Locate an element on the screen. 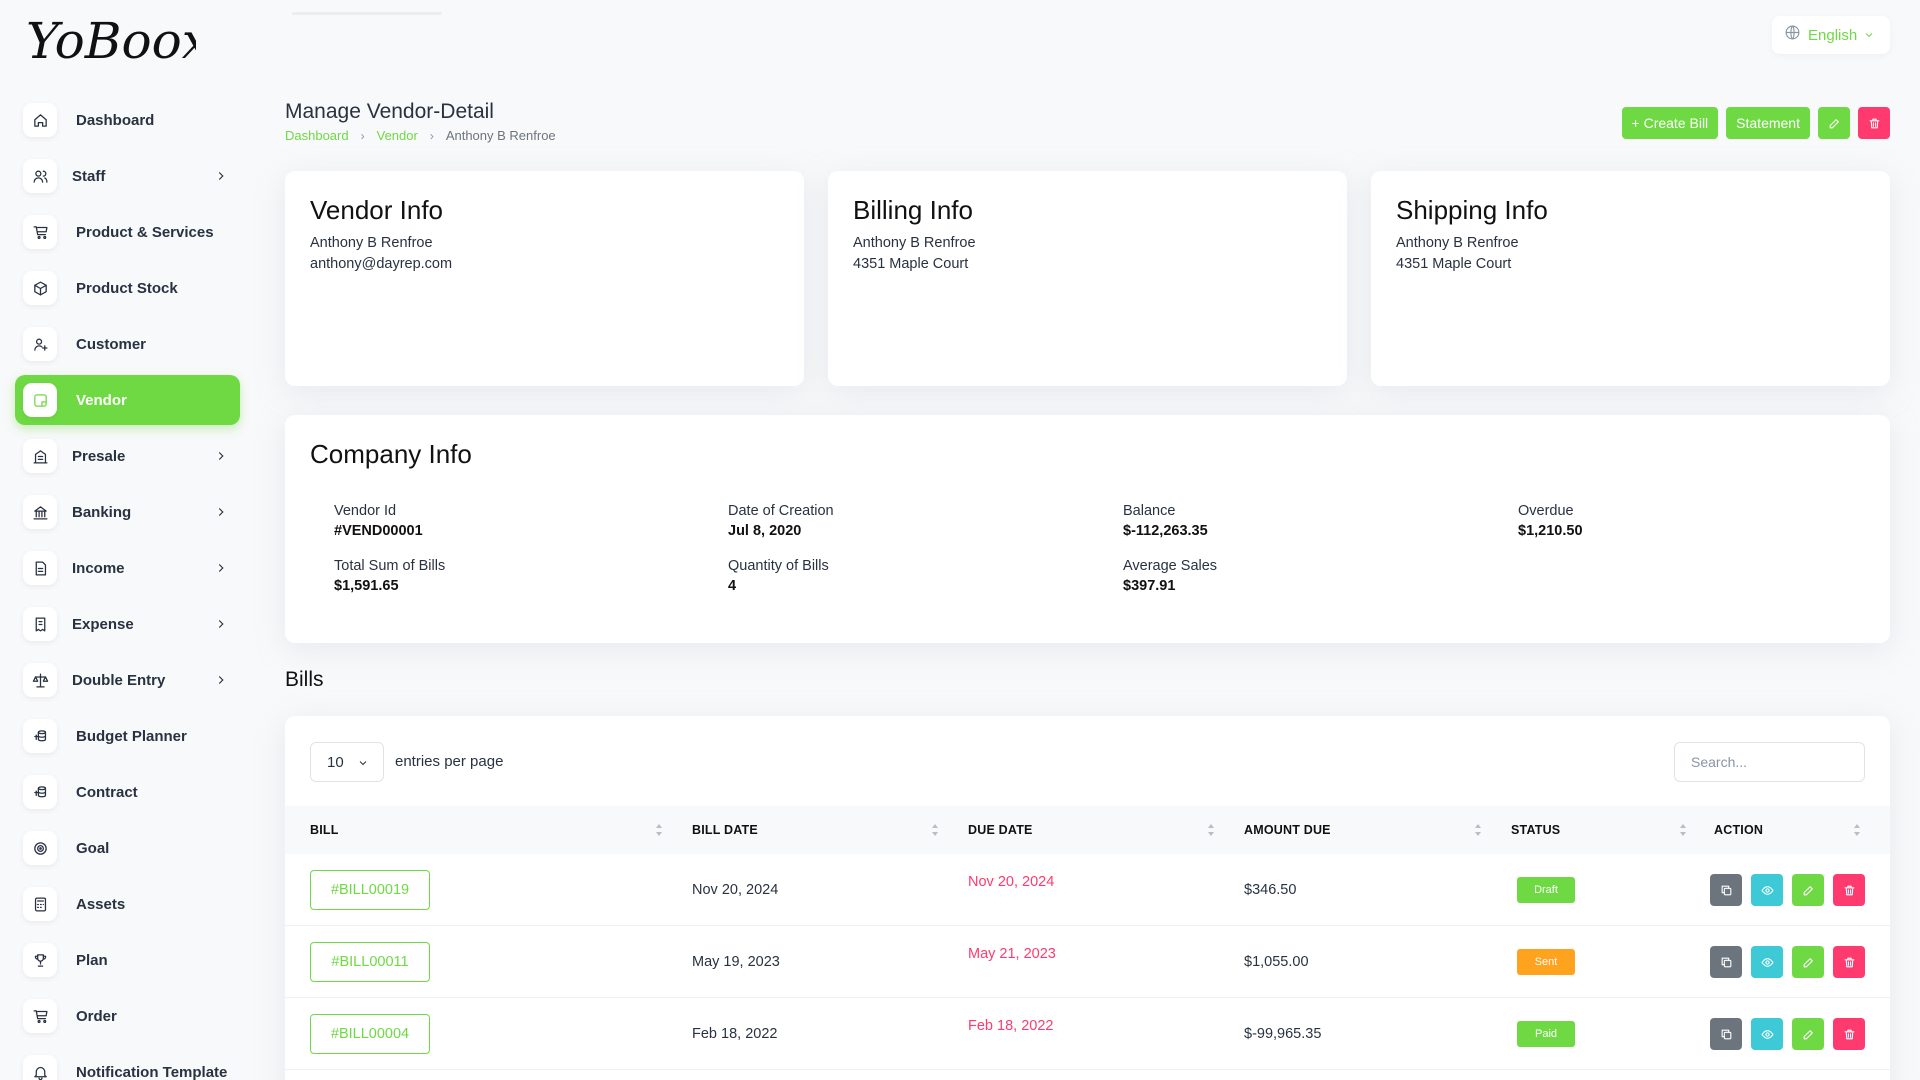  sidebar-item-assets: Assets is located at coordinates (127, 904).